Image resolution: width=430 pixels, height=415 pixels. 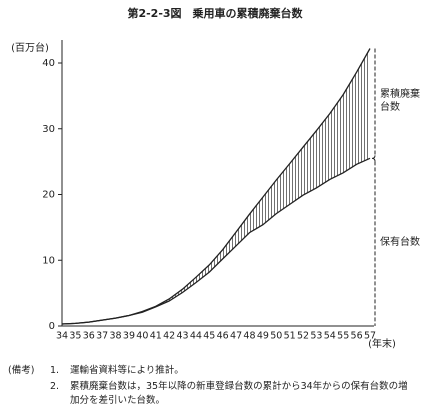 What do you see at coordinates (290, 336) in the screenshot?
I see `x-tick-label: 51` at bounding box center [290, 336].